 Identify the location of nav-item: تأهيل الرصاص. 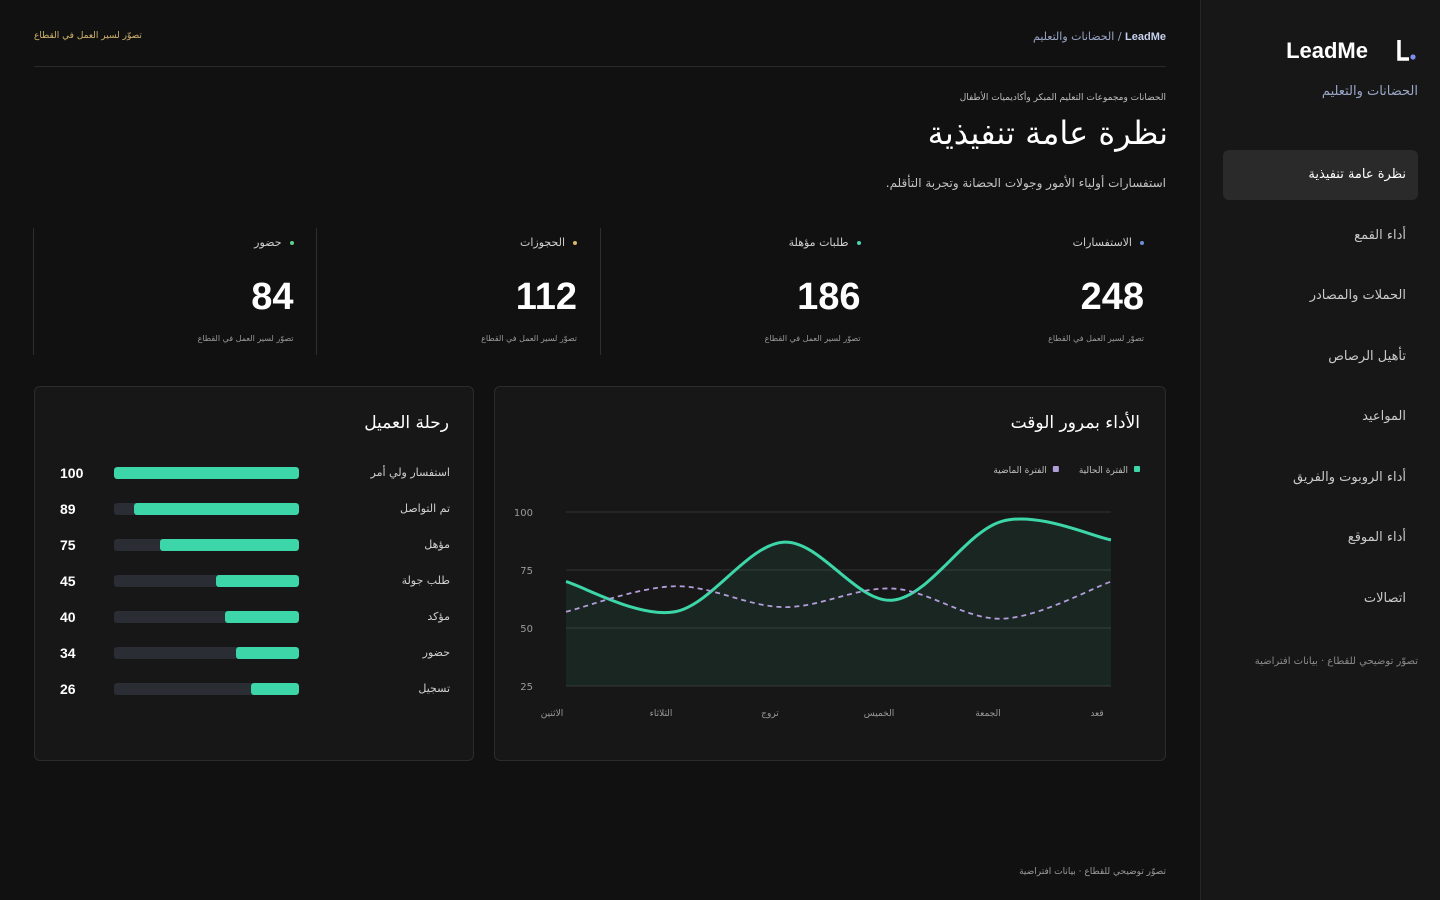
(1367, 356).